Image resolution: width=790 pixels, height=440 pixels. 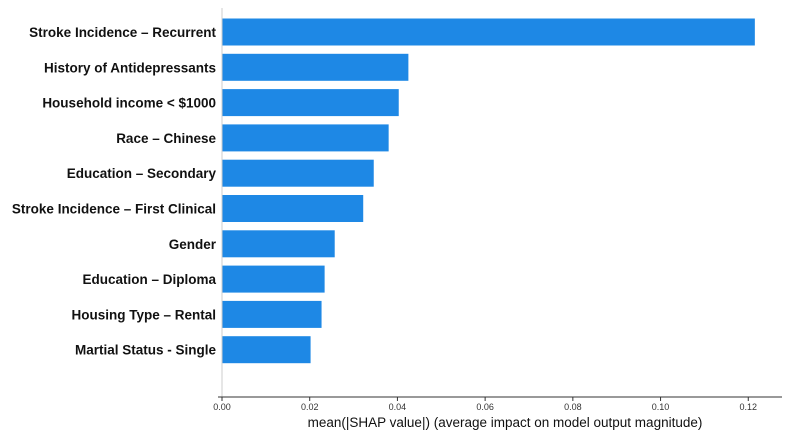 What do you see at coordinates (149, 279) in the screenshot?
I see `category-label: Education – Diploma` at bounding box center [149, 279].